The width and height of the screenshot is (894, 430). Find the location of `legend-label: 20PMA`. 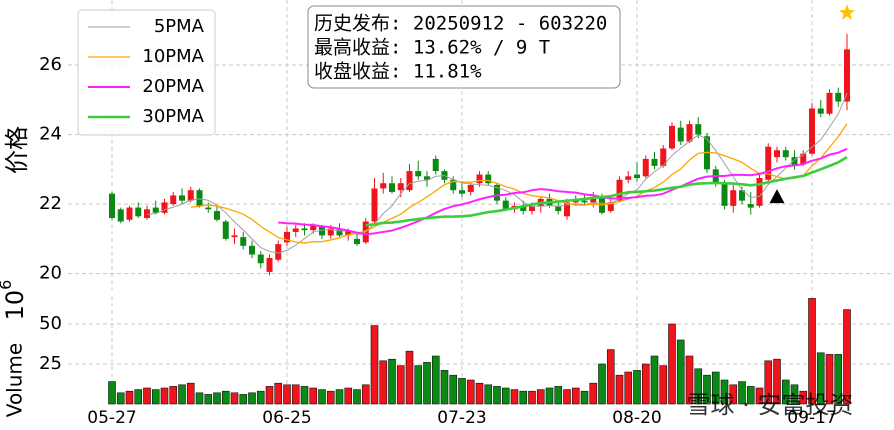

legend-label: 20PMA is located at coordinates (173, 86).